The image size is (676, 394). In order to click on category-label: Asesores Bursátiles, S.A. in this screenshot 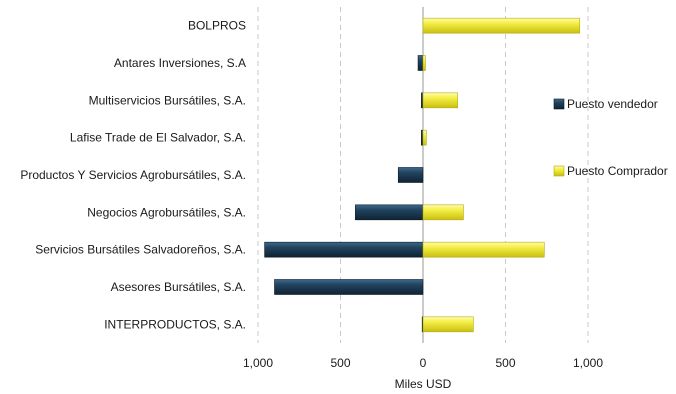, I will do `click(178, 287)`.